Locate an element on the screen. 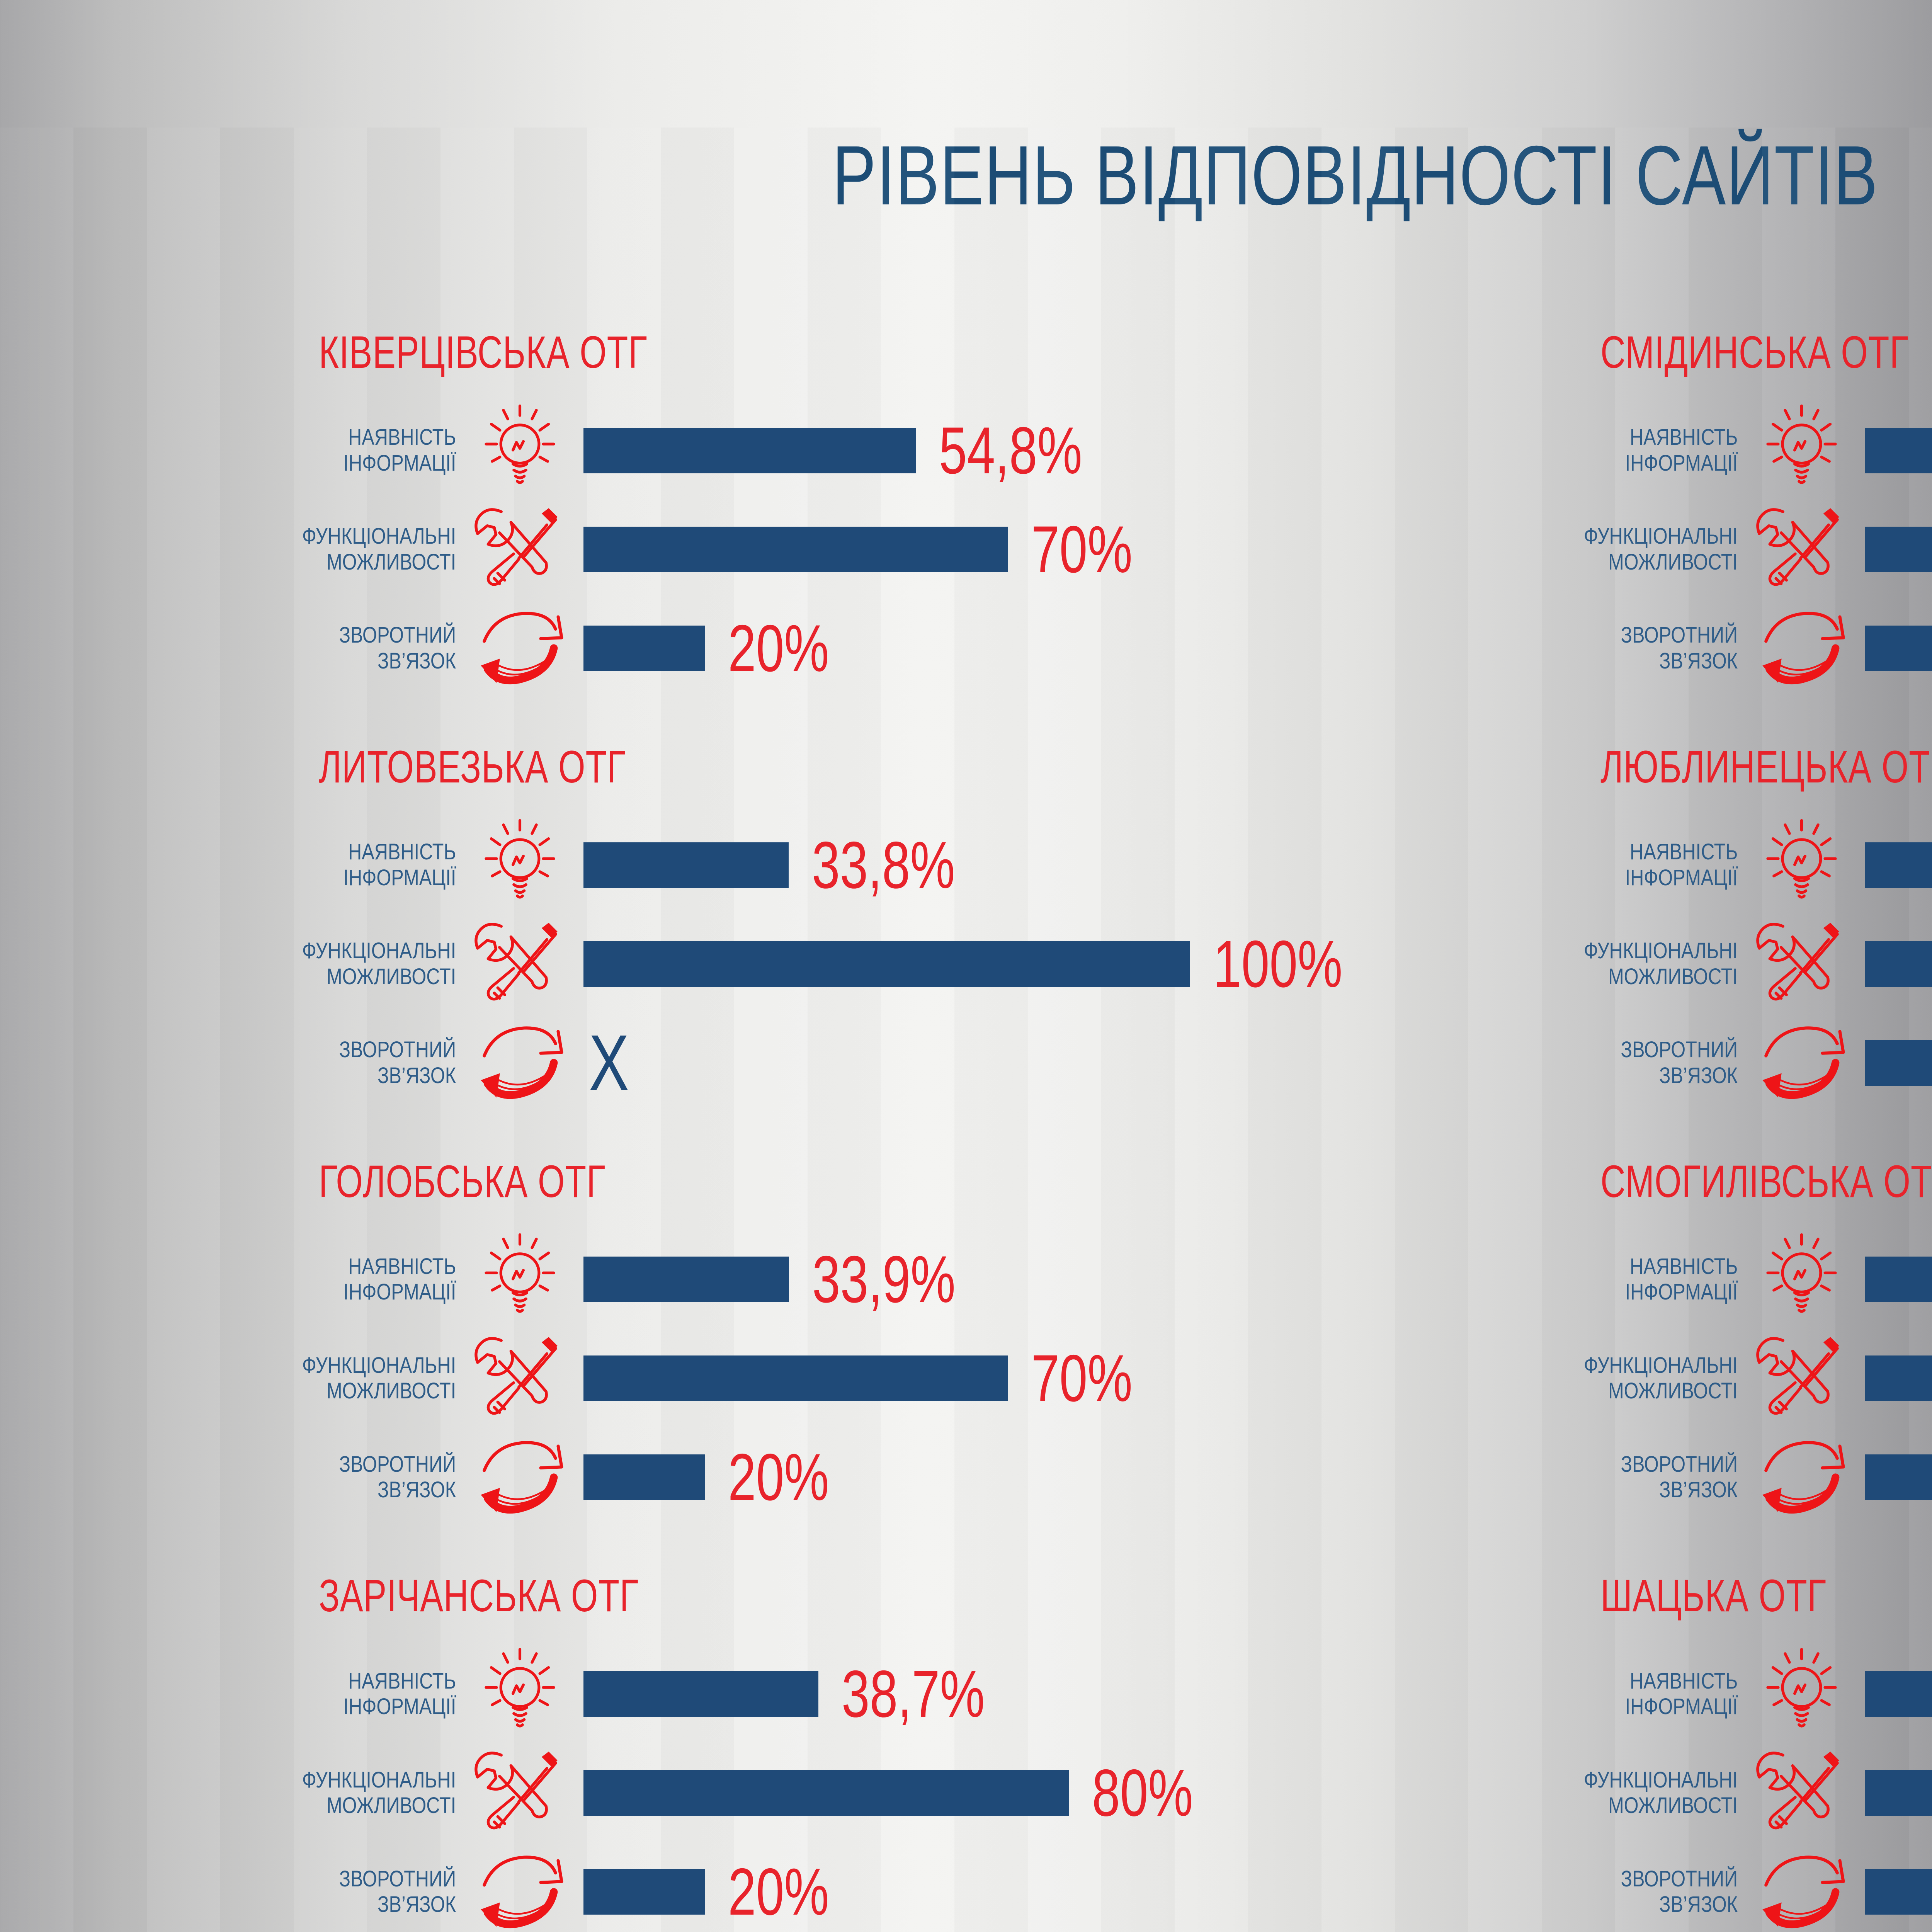  bar-value: 80% is located at coordinates (1142, 1793).